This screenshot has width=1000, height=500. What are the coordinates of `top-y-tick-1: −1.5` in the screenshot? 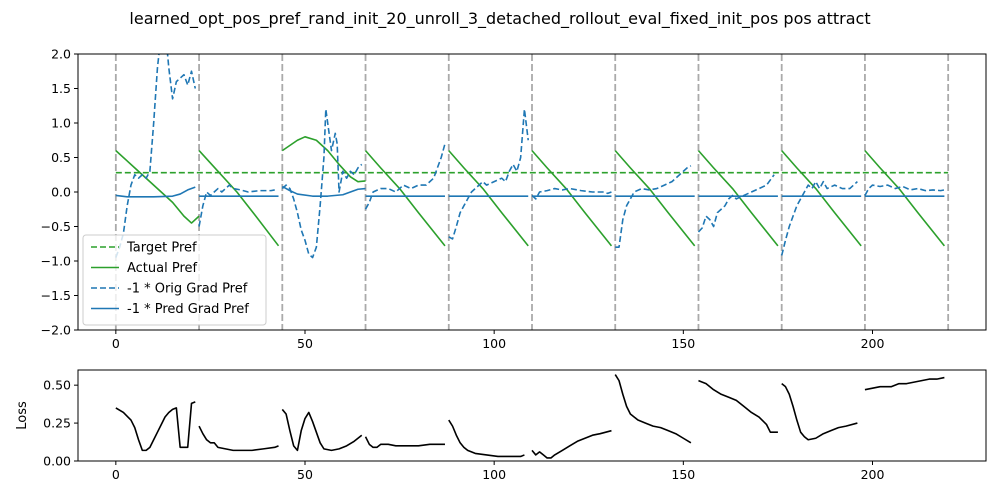 It's located at (59, 295).